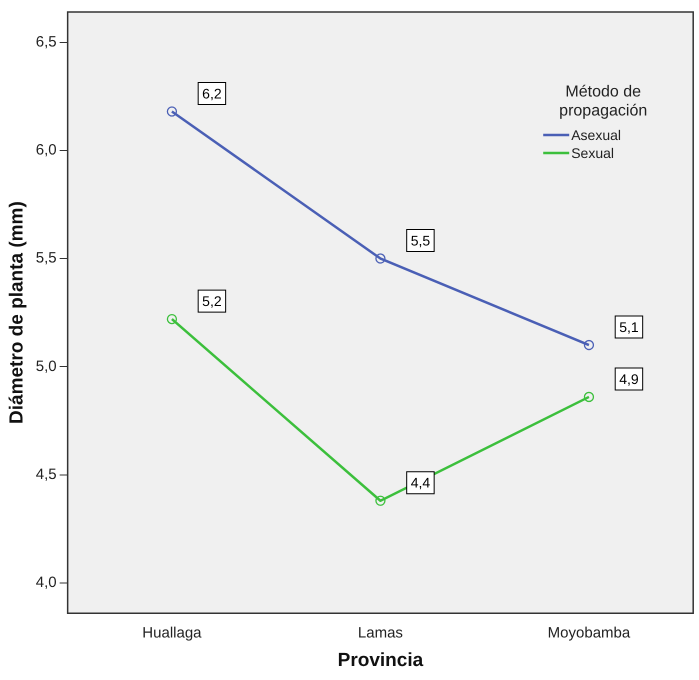  Describe the element at coordinates (17, 312) in the screenshot. I see `y-axis-title: Diámetro de planta (mm)` at that location.